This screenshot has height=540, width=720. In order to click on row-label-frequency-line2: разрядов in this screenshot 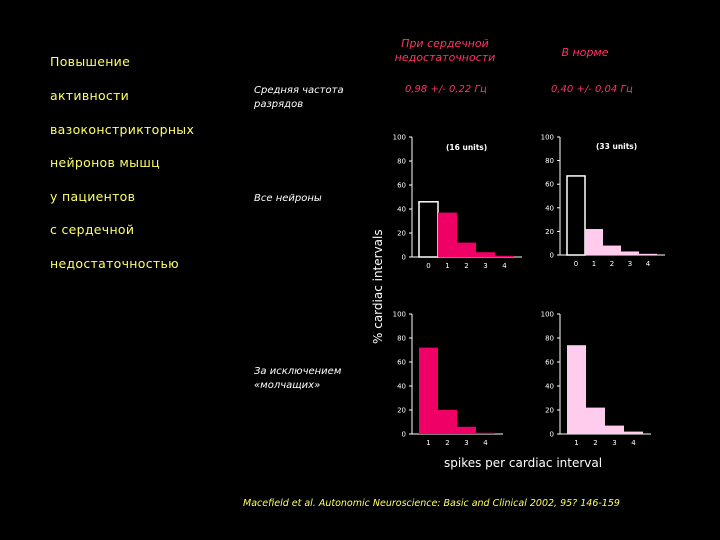, I will do `click(279, 104)`.